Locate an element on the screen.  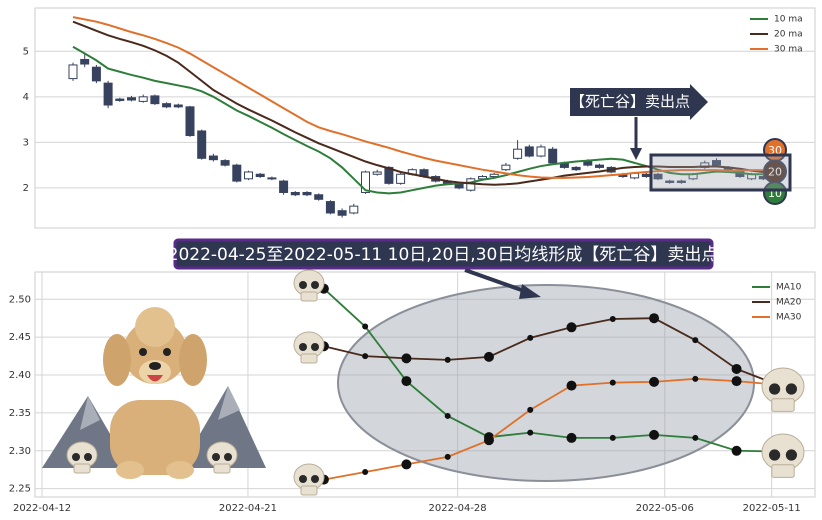
y-tick-label: 2.30 is located at coordinates (20, 451).